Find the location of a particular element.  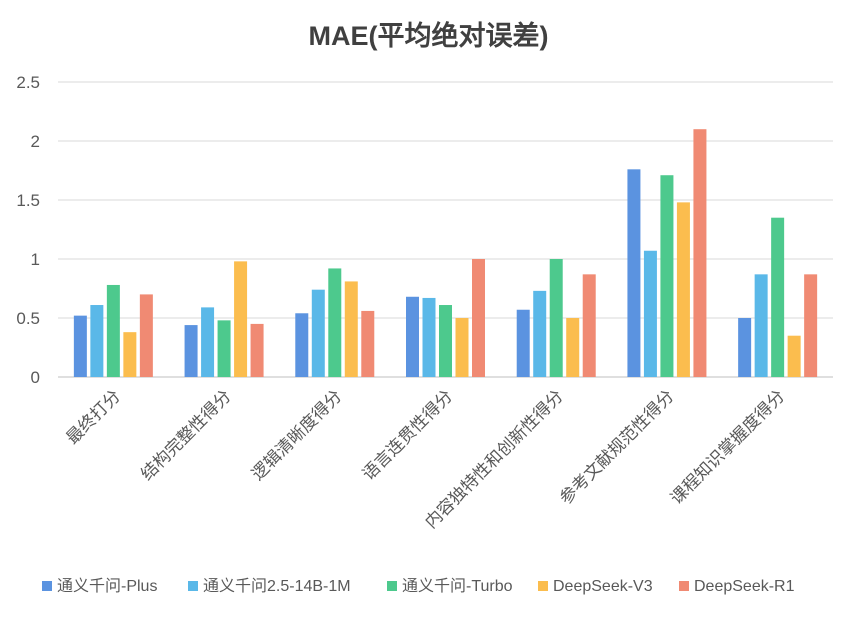

y-tick-label: 0 is located at coordinates (35, 377).